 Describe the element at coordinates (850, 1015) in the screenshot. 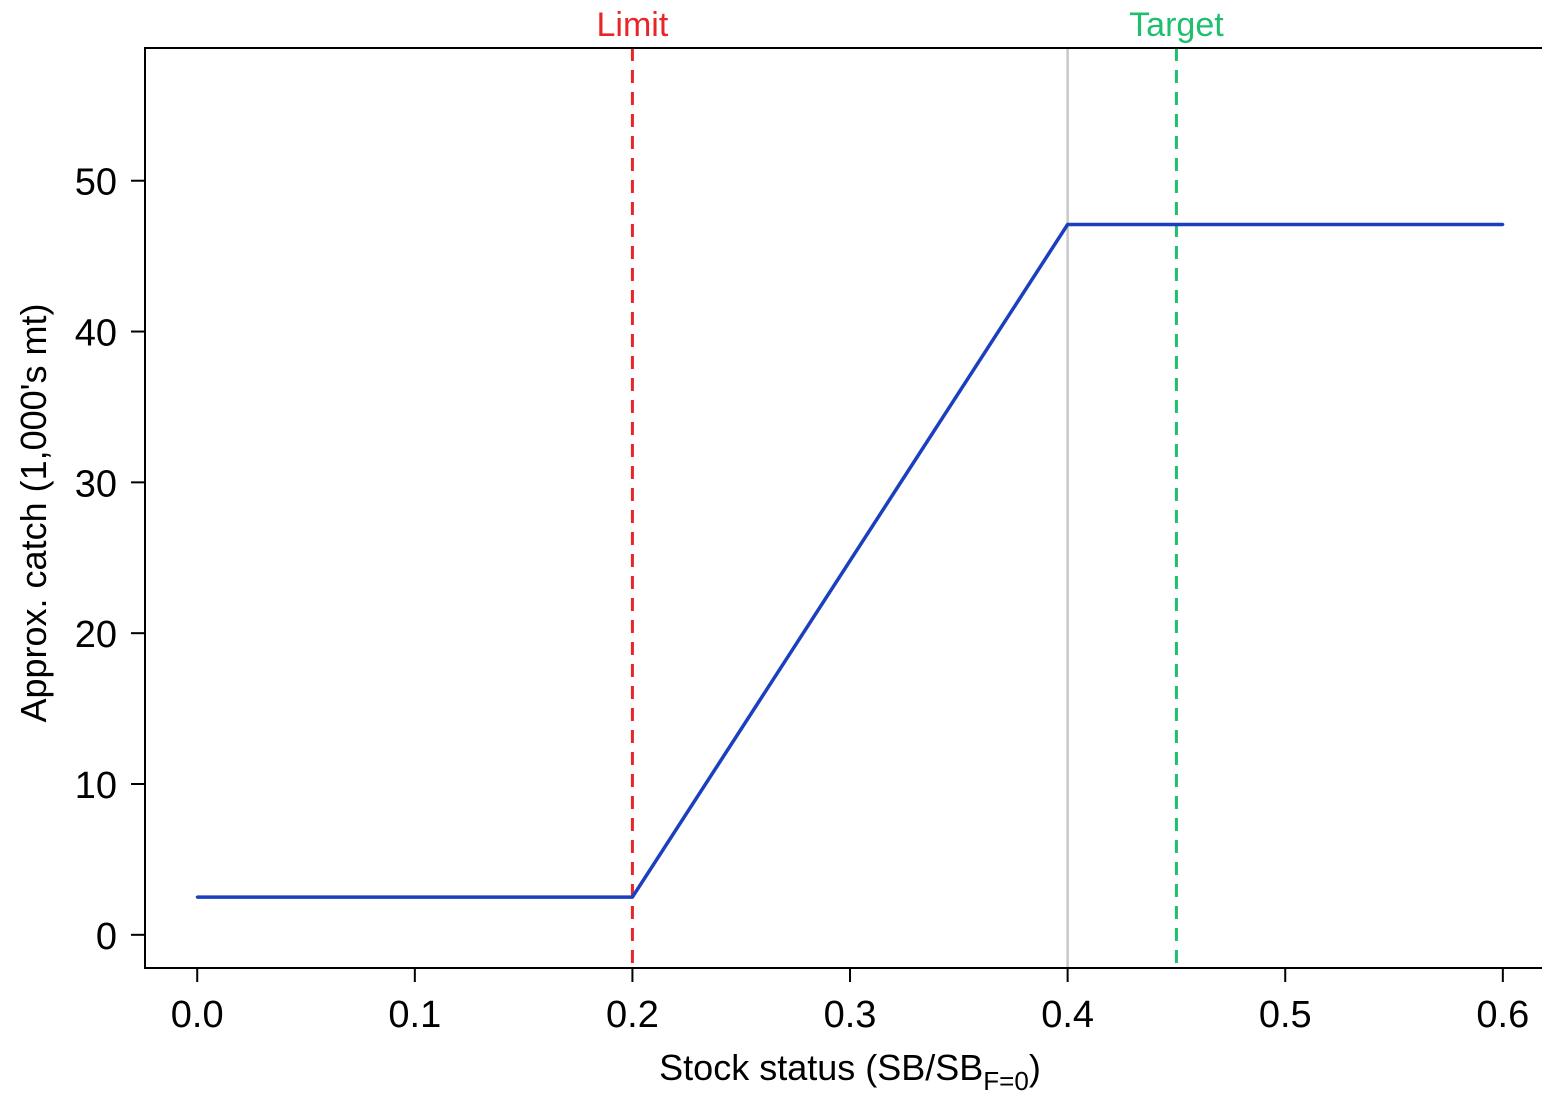

I see `x-tick-label-3: 0.3` at that location.